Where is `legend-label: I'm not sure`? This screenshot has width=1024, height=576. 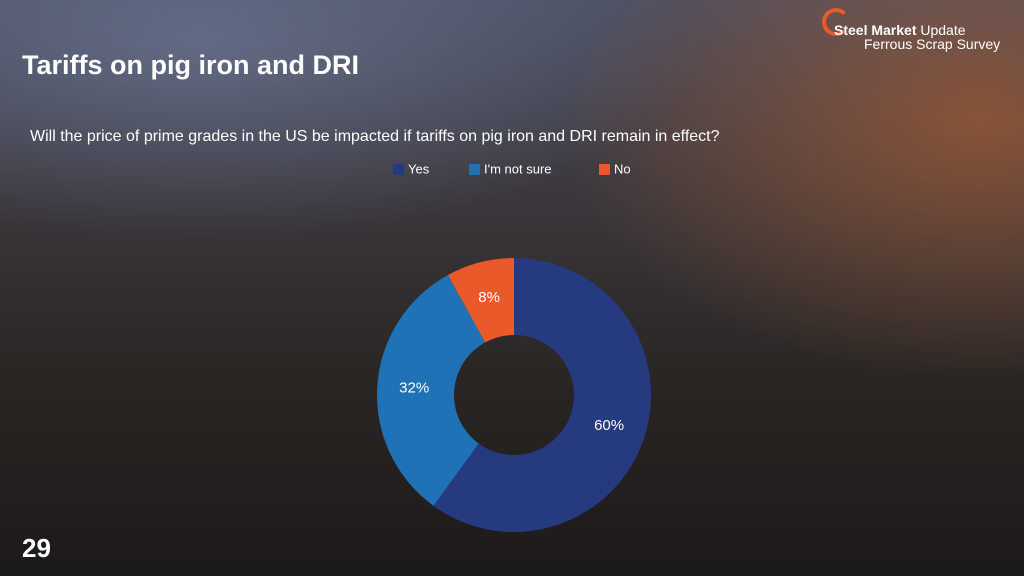
legend-label: I'm not sure is located at coordinates (518, 168).